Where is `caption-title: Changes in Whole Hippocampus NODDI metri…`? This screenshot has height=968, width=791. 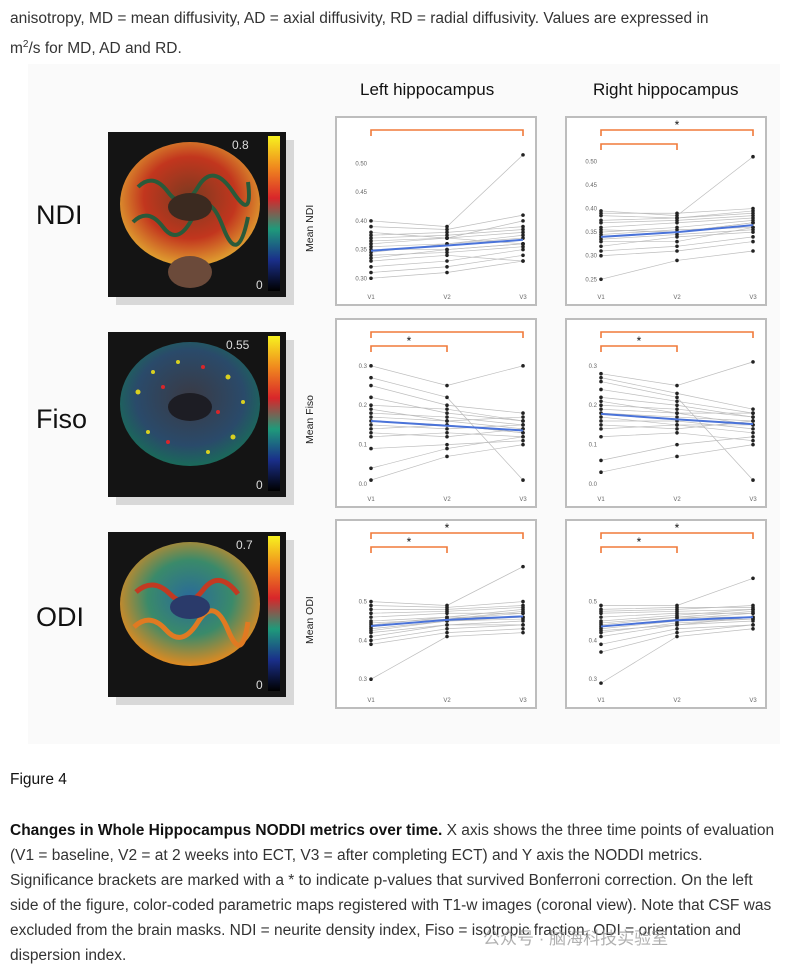 caption-title: Changes in Whole Hippocampus NODDI metri… is located at coordinates (226, 830).